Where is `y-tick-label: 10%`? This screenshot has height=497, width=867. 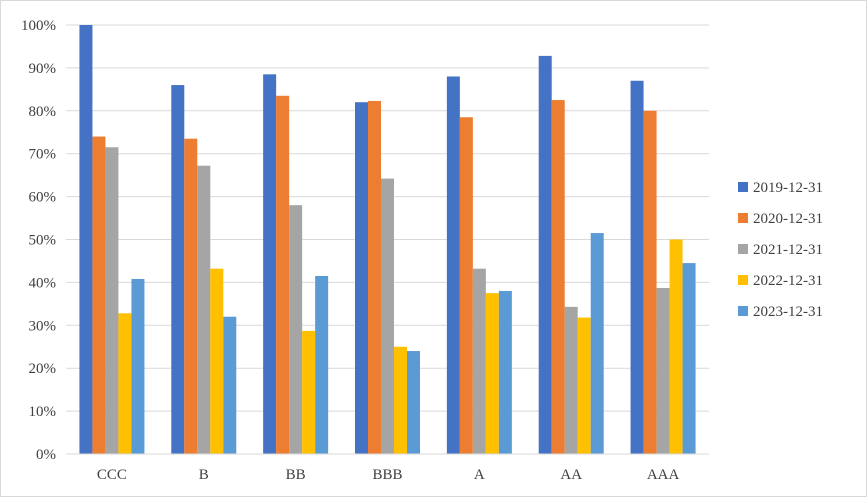
y-tick-label: 10% is located at coordinates (43, 412).